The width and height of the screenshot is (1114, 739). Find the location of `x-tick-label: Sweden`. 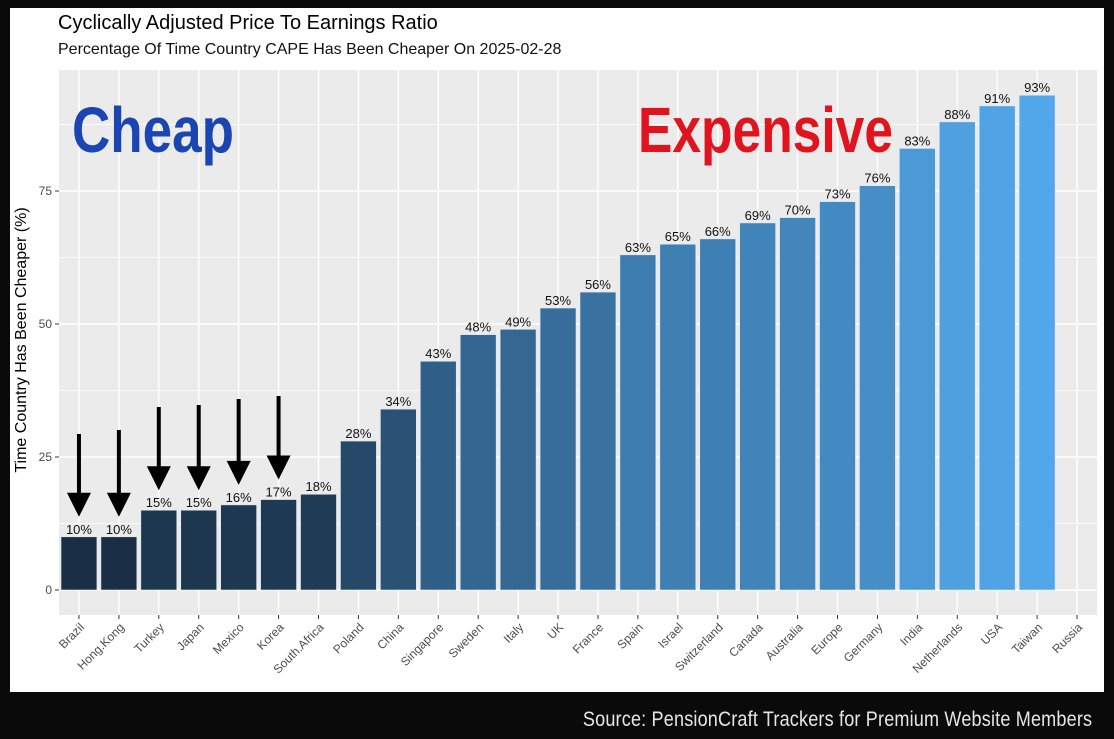

x-tick-label: Sweden is located at coordinates (466, 640).